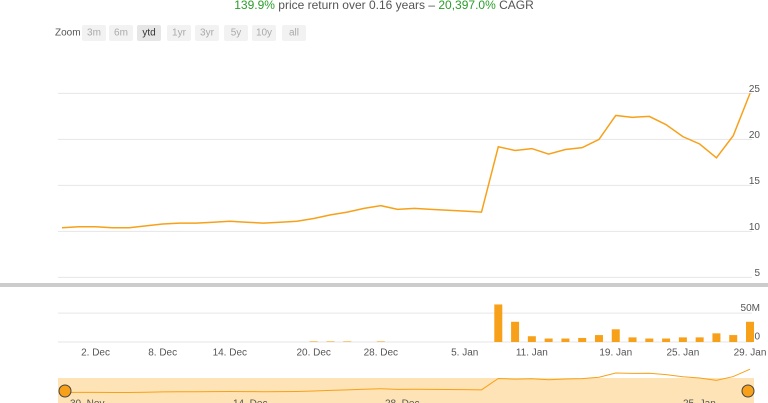  Describe the element at coordinates (750, 353) in the screenshot. I see `x-tick-label: 29. Jan` at that location.